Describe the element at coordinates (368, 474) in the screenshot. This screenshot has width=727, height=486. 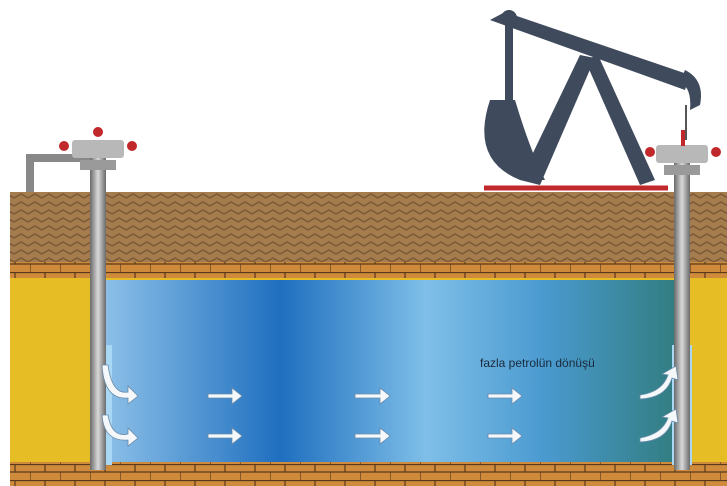
I see `base-rock` at that location.